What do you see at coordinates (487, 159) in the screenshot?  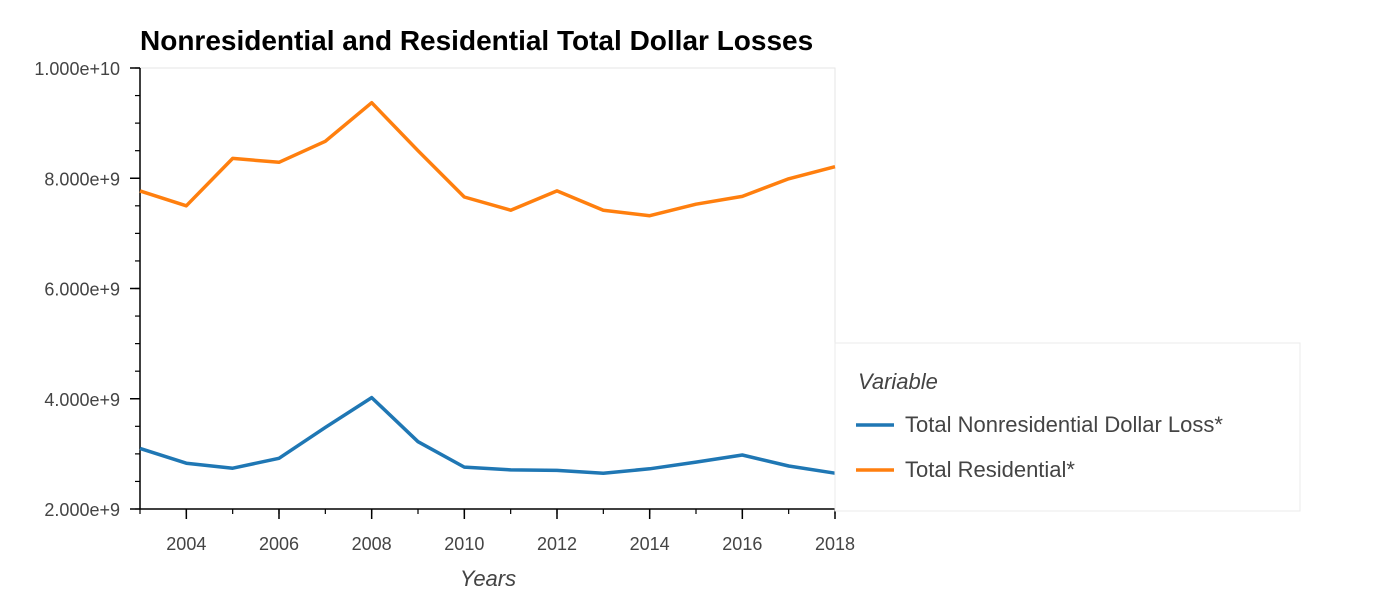 I see `series-line-residential` at bounding box center [487, 159].